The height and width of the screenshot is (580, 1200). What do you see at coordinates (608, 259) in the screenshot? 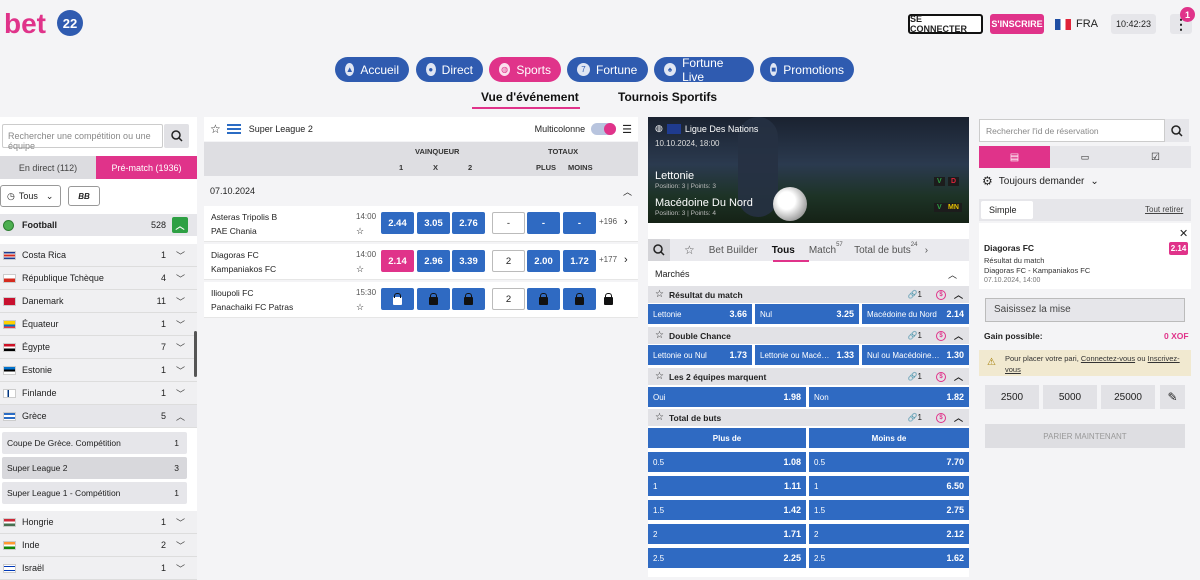
I see `more-markets-count: +177` at bounding box center [608, 259].